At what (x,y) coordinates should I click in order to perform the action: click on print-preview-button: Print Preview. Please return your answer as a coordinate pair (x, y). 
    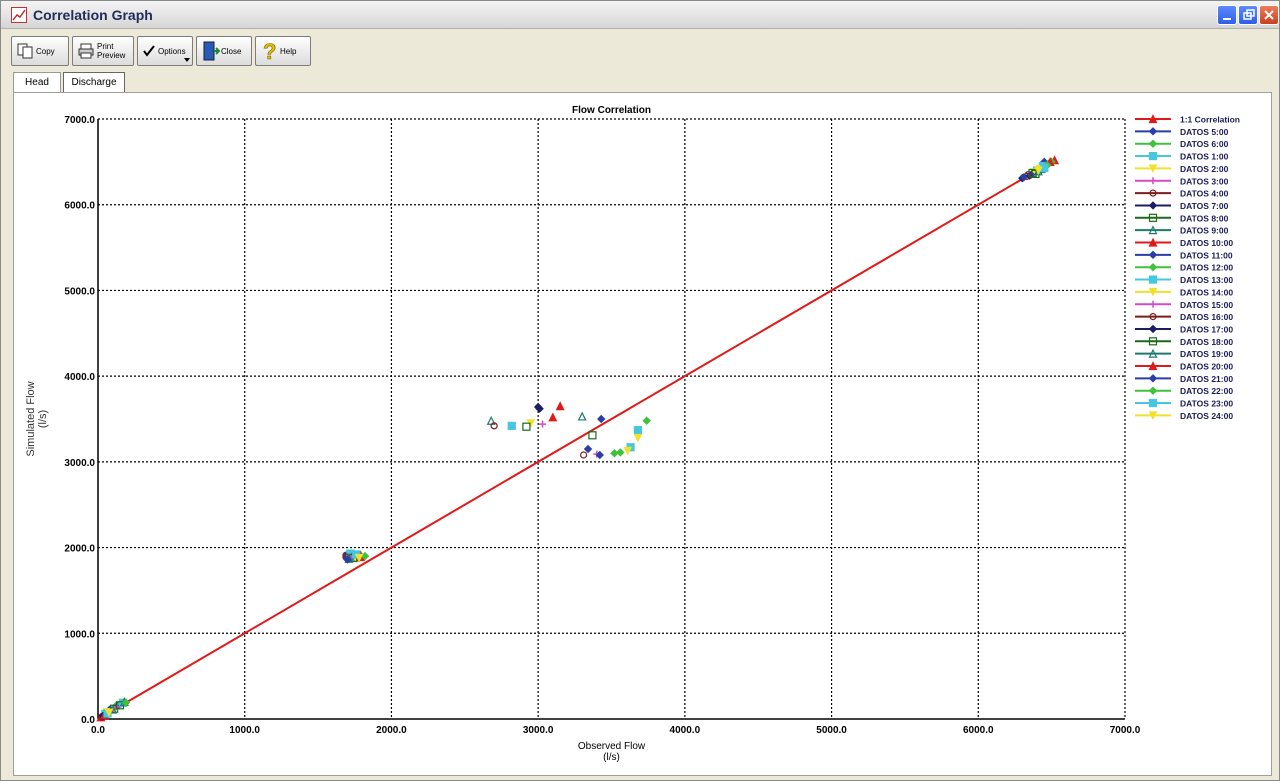
    Looking at the image, I should click on (103, 51).